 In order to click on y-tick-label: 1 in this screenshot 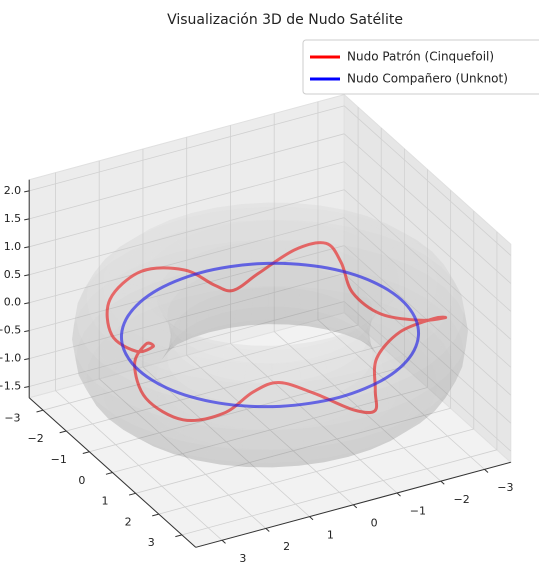, I will do `click(330, 534)`.